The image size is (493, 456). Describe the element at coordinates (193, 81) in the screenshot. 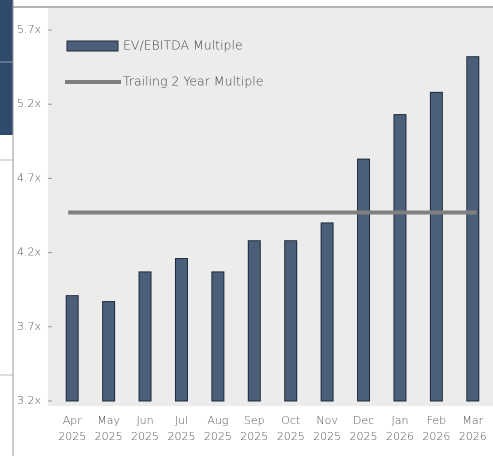

I see `legend-label: Trailing 2 Year Multiple` at that location.